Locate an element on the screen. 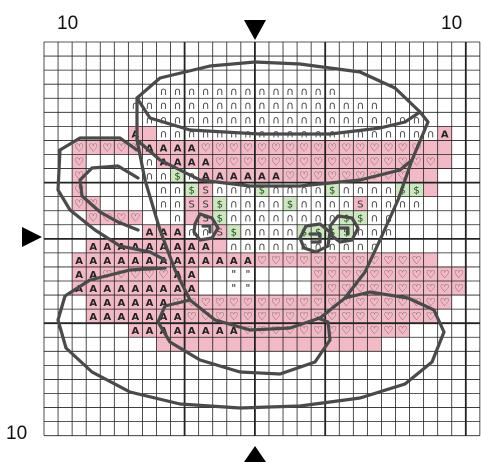 The height and width of the screenshot is (462, 481). saucer-well-outline is located at coordinates (244, 337).